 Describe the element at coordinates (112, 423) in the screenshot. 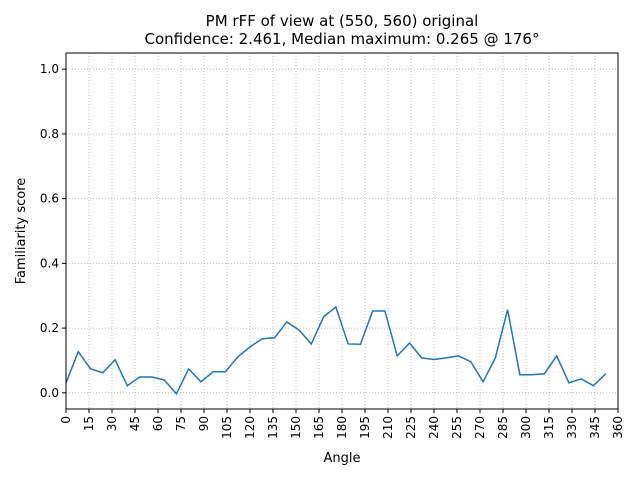

I see `x-tick-label: 30` at that location.